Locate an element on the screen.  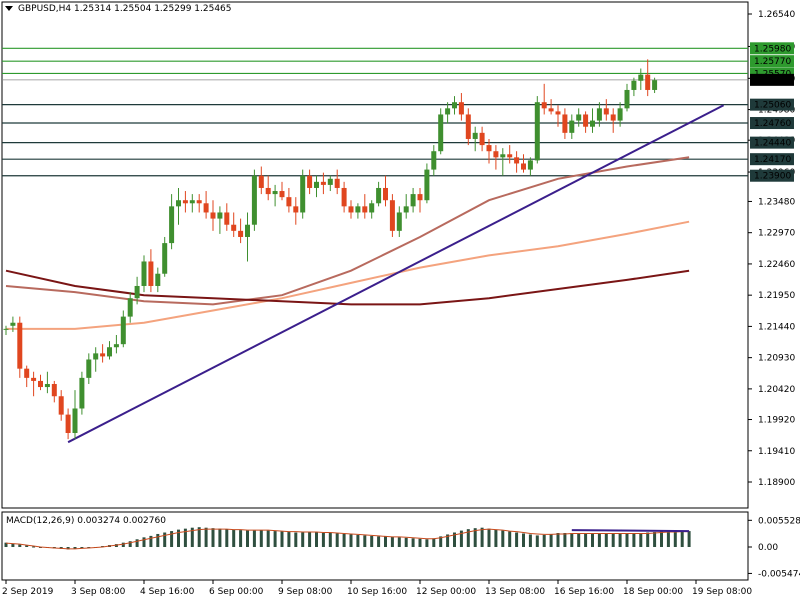
chart-menu-icon is located at coordinates (9, 8).